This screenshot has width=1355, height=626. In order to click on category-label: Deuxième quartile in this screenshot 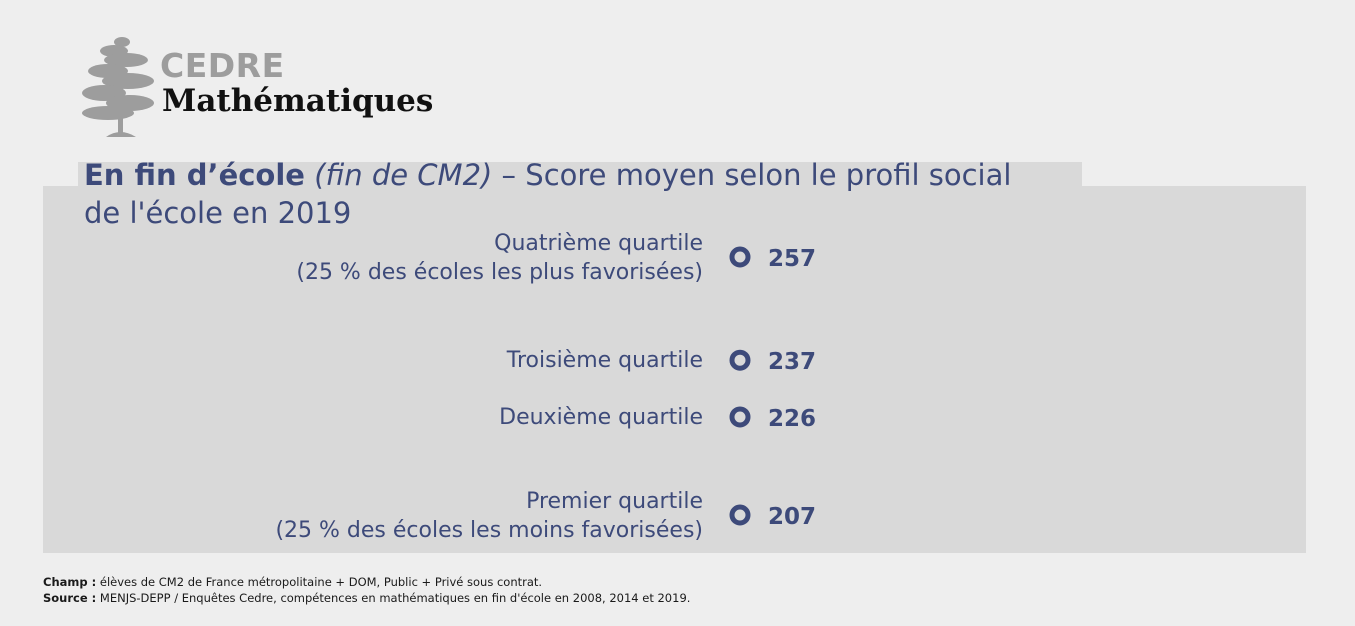, I will do `click(601, 417)`.